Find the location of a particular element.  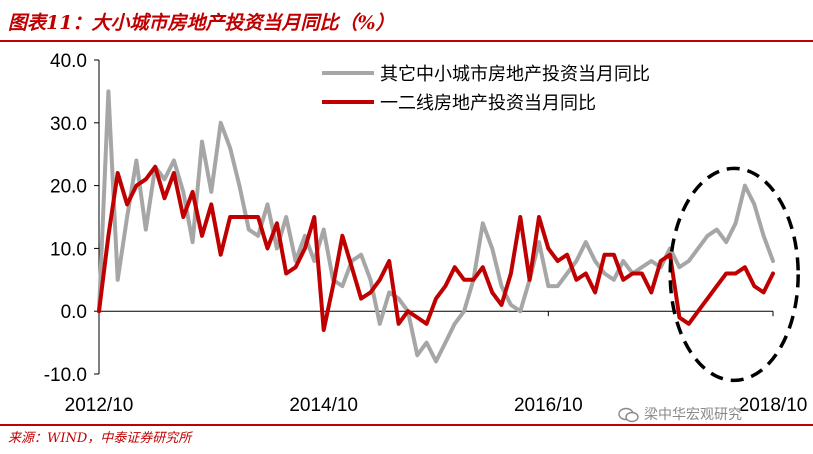

watermark: 梁中华宏观研究 is located at coordinates (680, 415).